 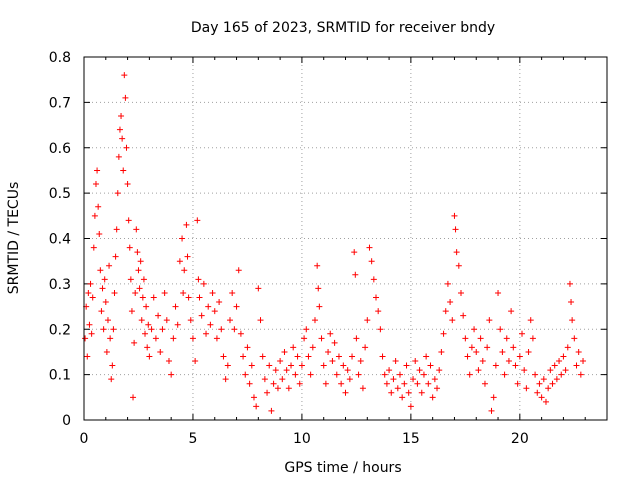 What do you see at coordinates (342, 468) in the screenshot?
I see `x-axis-label: GPS time / hours` at bounding box center [342, 468].